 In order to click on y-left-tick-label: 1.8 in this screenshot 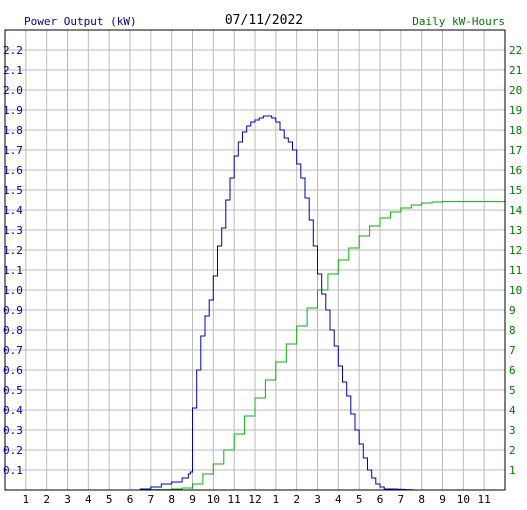, I will do `click(13, 130)`.